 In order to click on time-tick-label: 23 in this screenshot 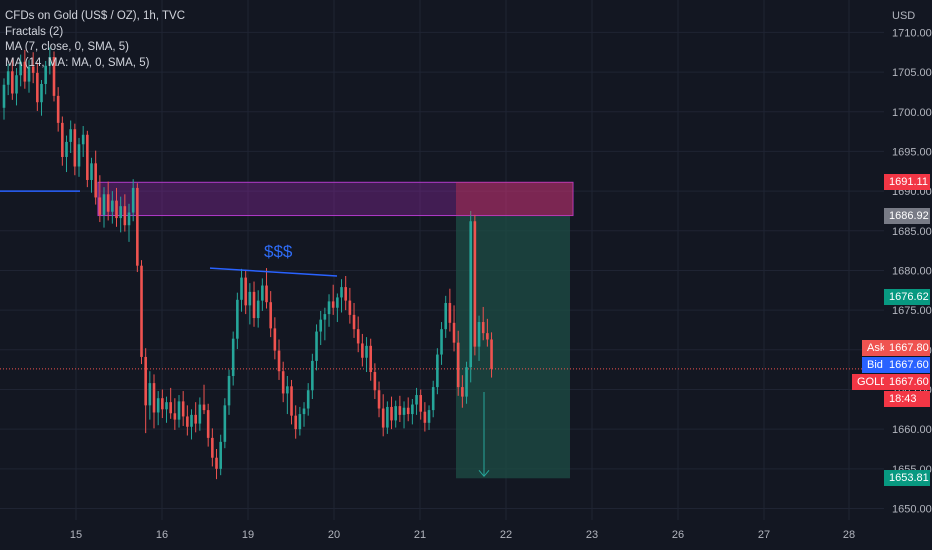, I will do `click(592, 535)`.